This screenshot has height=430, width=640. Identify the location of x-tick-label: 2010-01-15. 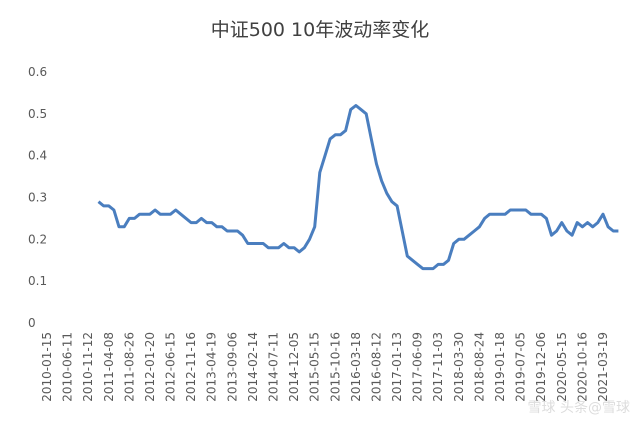
(47, 367).